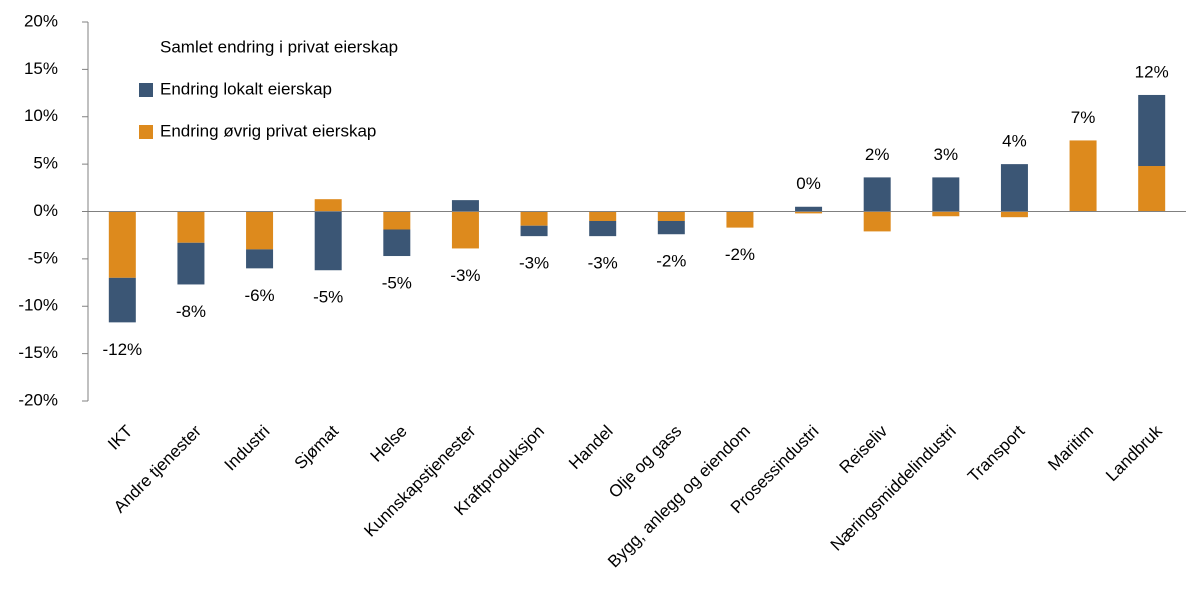 This screenshot has width=1186, height=604. Describe the element at coordinates (259, 295) in the screenshot. I see `total-label: -6%` at that location.